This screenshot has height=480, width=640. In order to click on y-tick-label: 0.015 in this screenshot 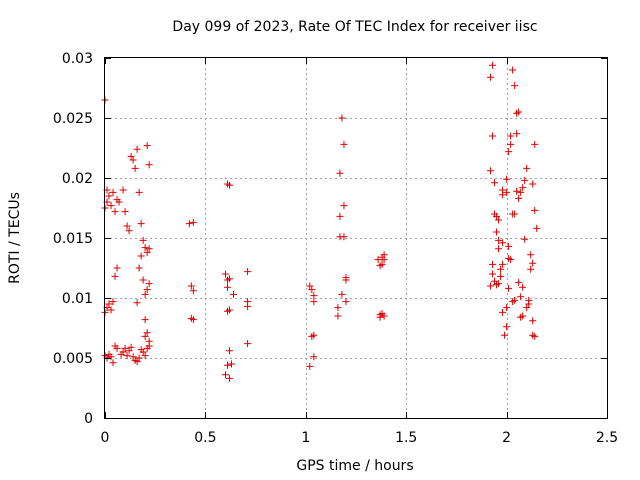, I will do `click(73, 239)`.